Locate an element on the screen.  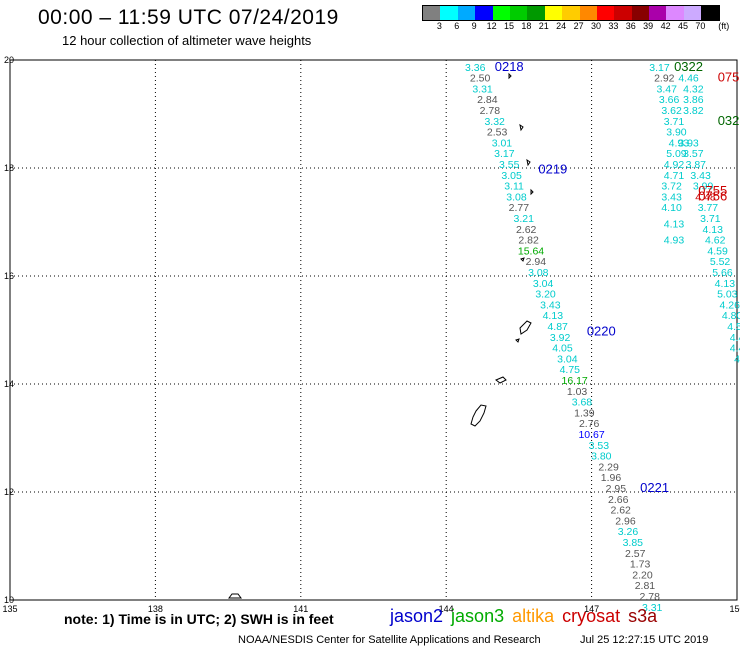
wave-height-value: 3.31 is located at coordinates (482, 89).